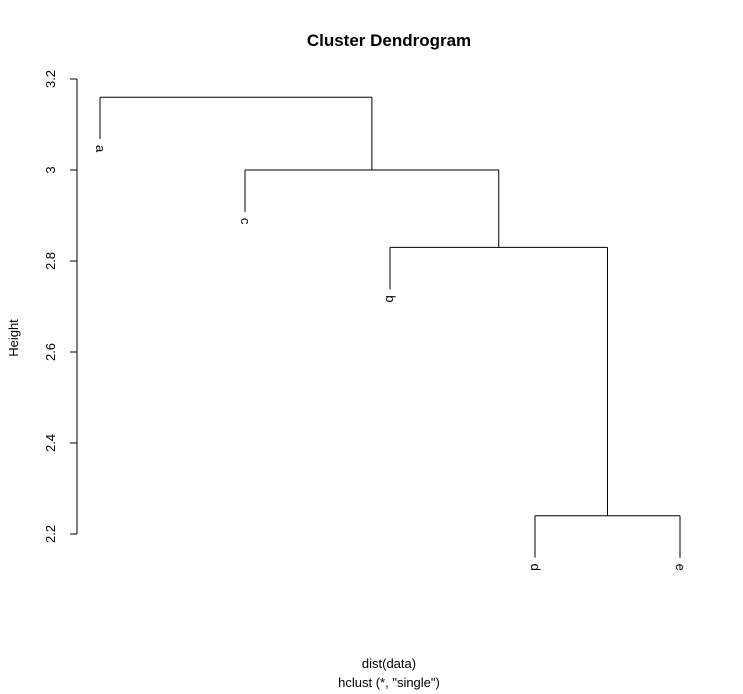 This screenshot has width=743, height=694. What do you see at coordinates (13, 338) in the screenshot?
I see `y-axis-label: Height` at bounding box center [13, 338].